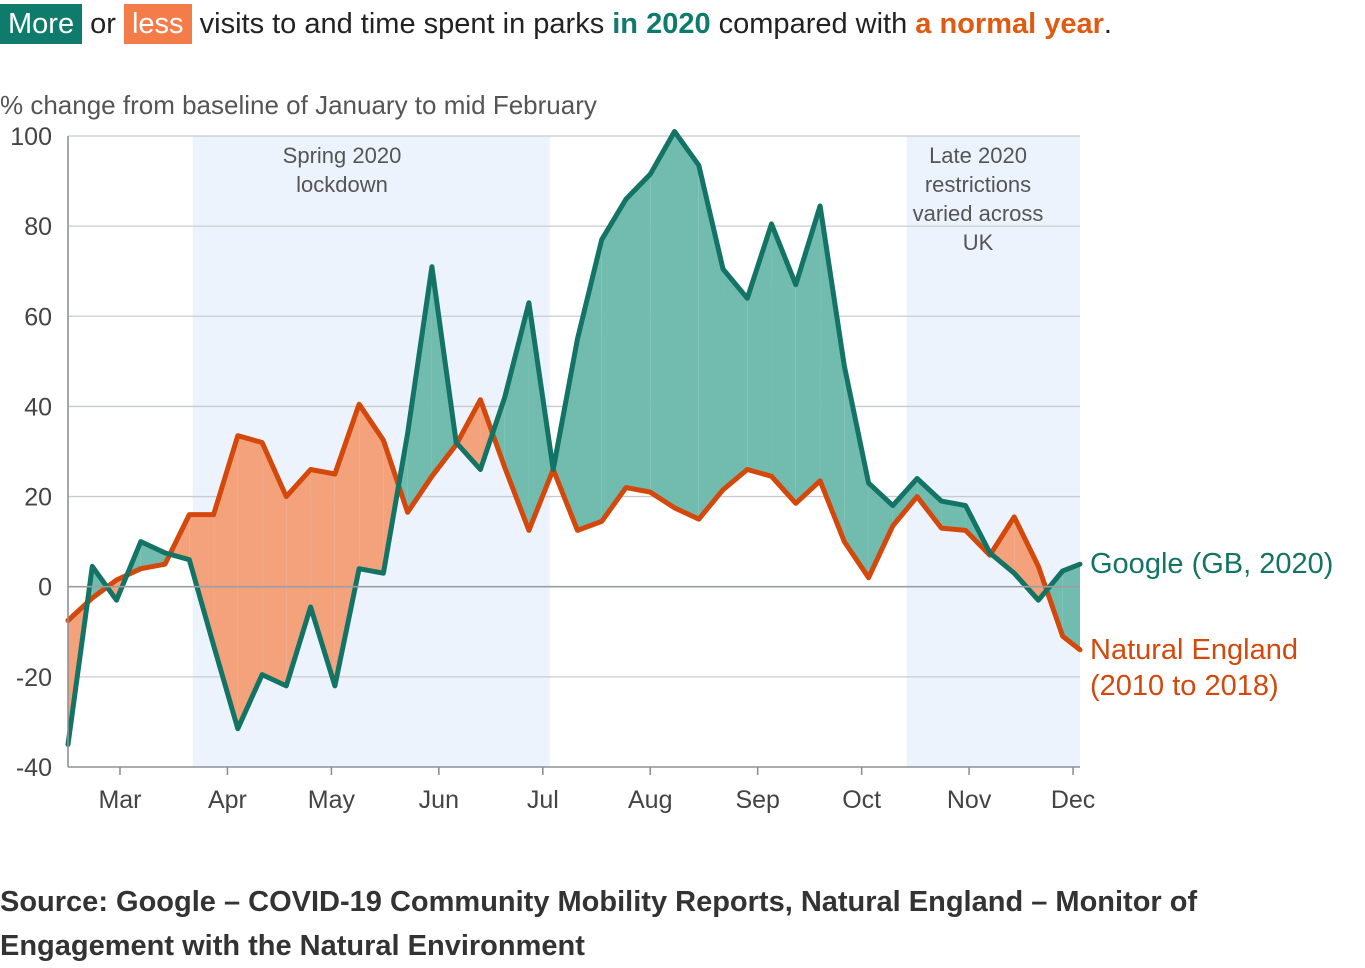 This screenshot has height=968, width=1365. I want to click on x-tick-label: Aug, so click(650, 800).